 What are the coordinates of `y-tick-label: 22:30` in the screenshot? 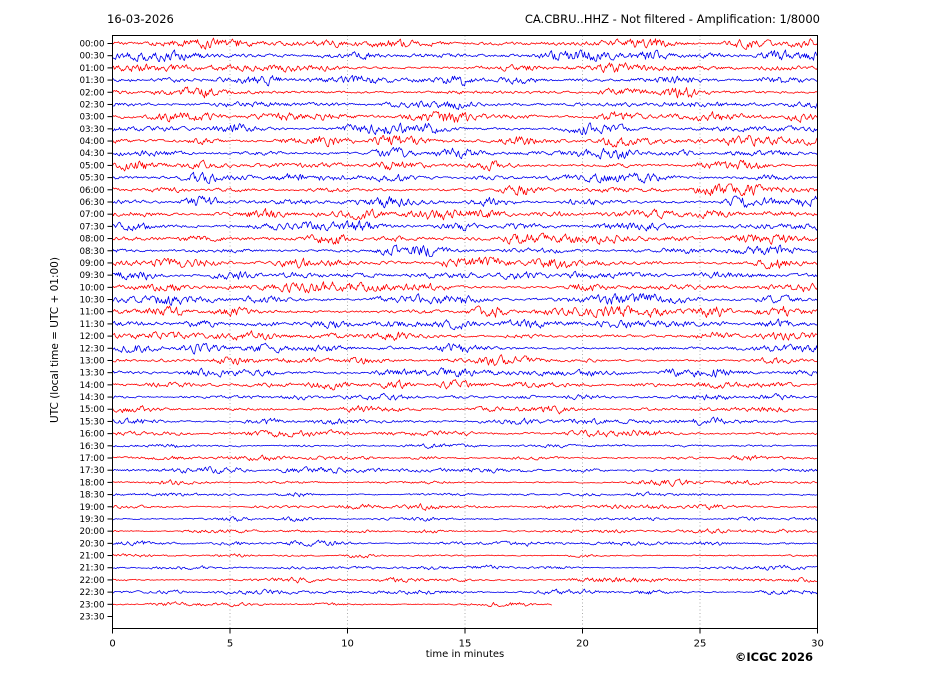 It's located at (91, 593).